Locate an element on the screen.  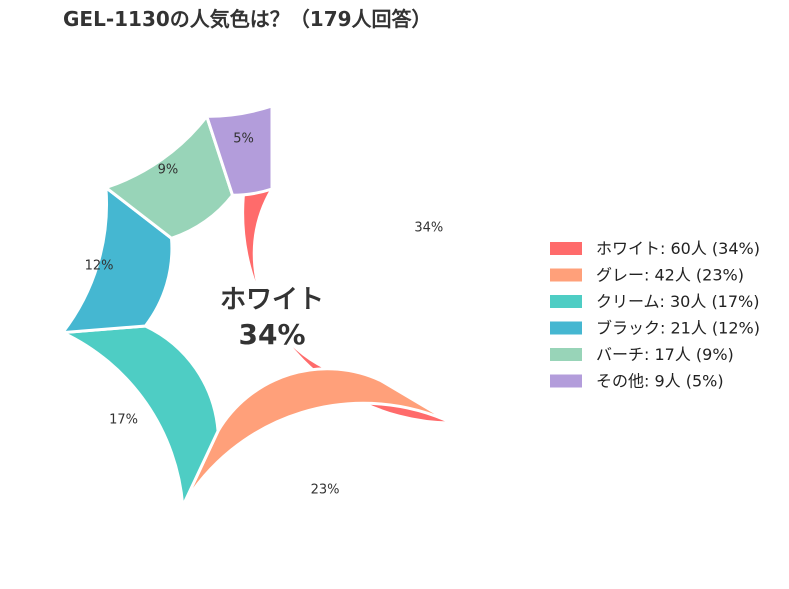
legend-entry-label: バーチ: 17人 (9%) is located at coordinates (665, 354).